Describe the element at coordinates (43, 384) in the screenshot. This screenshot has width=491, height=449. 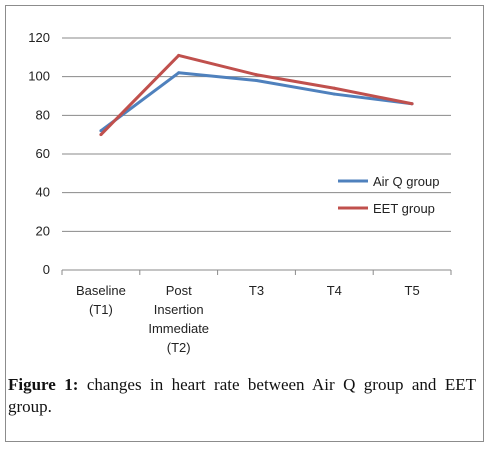
I see `caption-label: Figure 1:` at that location.